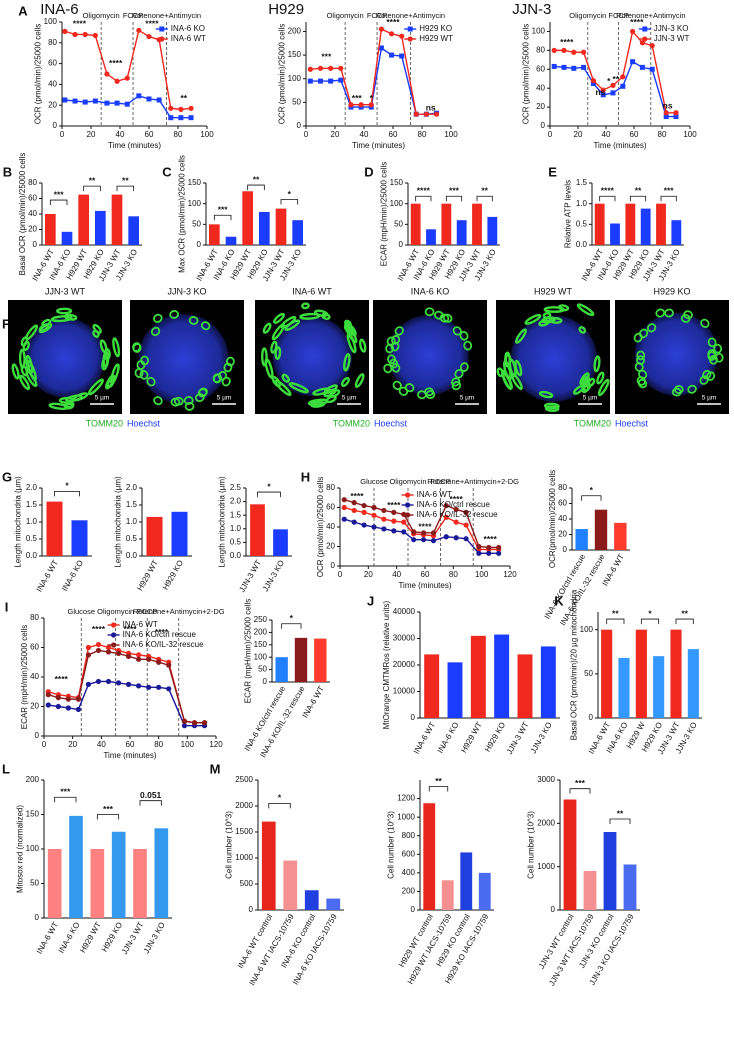 The image size is (734, 1041). Describe the element at coordinates (221, 522) in the screenshot. I see `y-axis-label: Length mitochondria (µm)` at that location.